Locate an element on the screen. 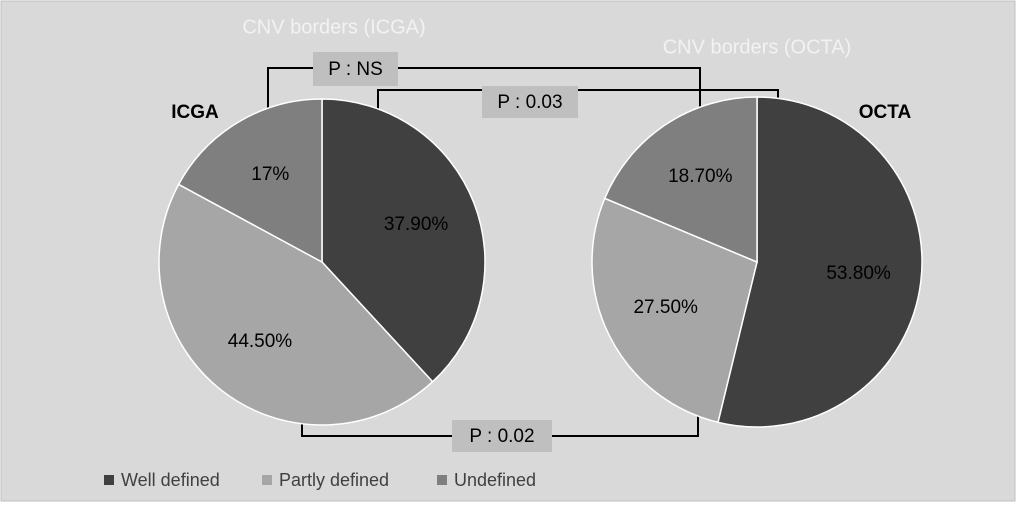 The image size is (1016, 507). annotation: P : 0.03 is located at coordinates (529, 102).